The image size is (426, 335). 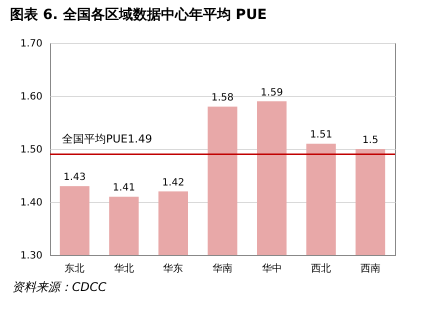 I want to click on y-tick-label: 1.50, so click(x=31, y=150).